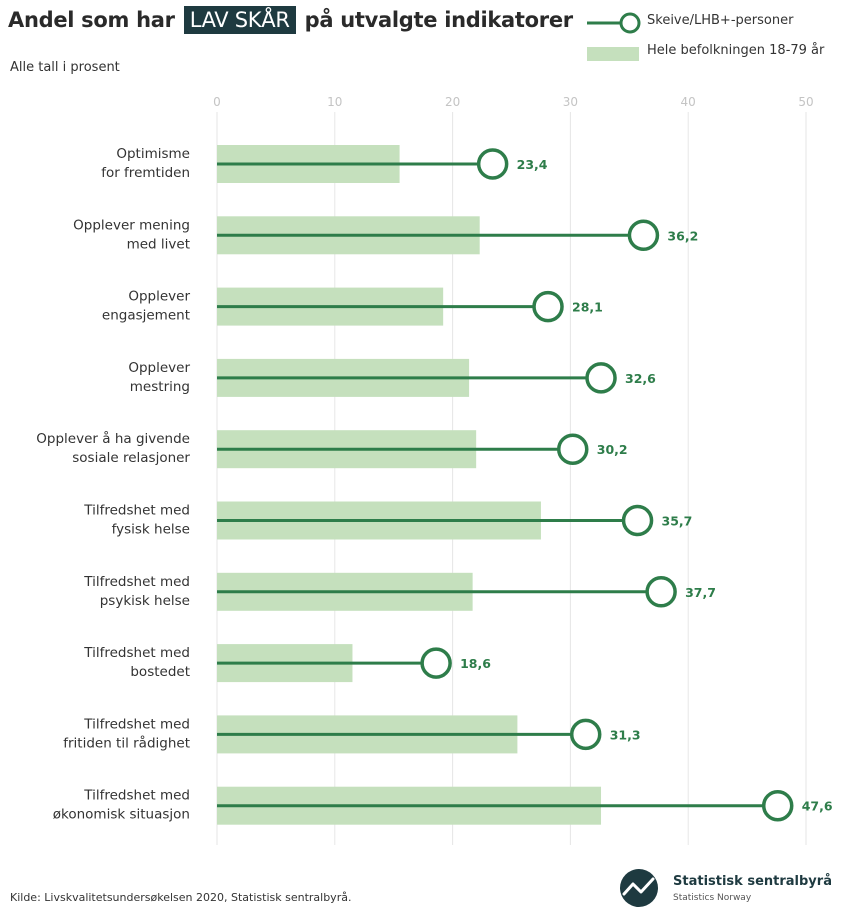  What do you see at coordinates (151, 530) in the screenshot?
I see `category-label: fysisk helse` at bounding box center [151, 530].